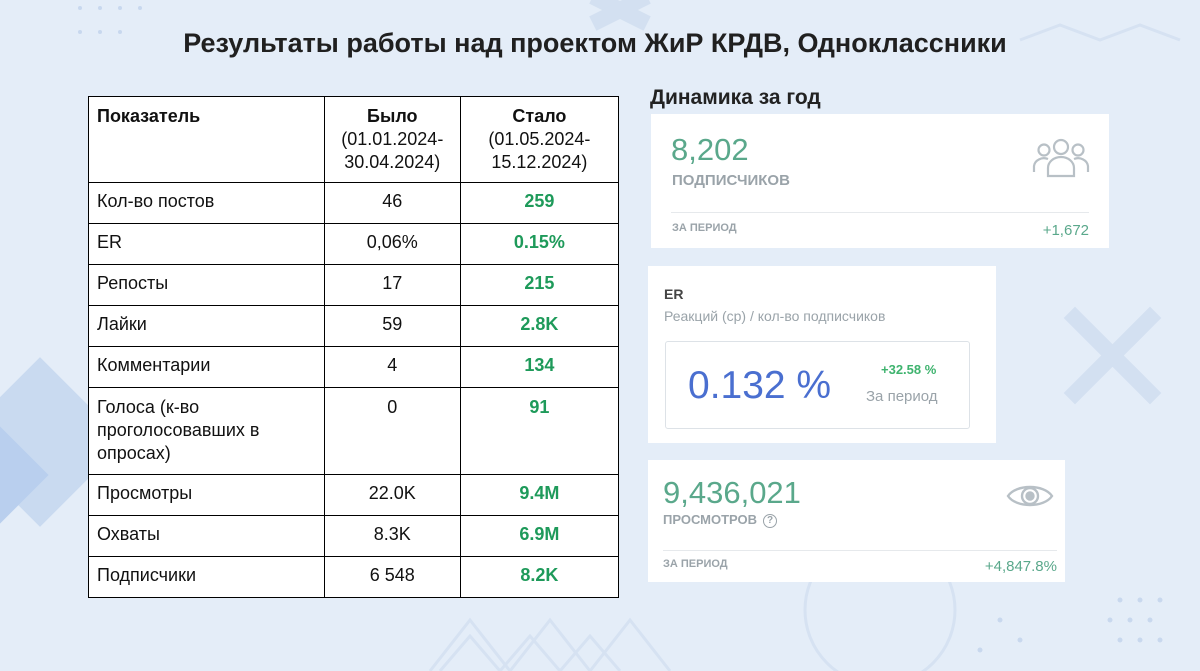 The width and height of the screenshot is (1200, 671). I want to click on metric-name: Просмотры, so click(206, 495).